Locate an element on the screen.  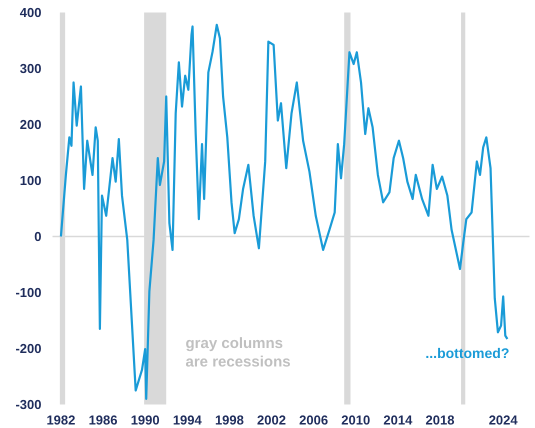
y-tick-label: 400 is located at coordinates (31, 12).